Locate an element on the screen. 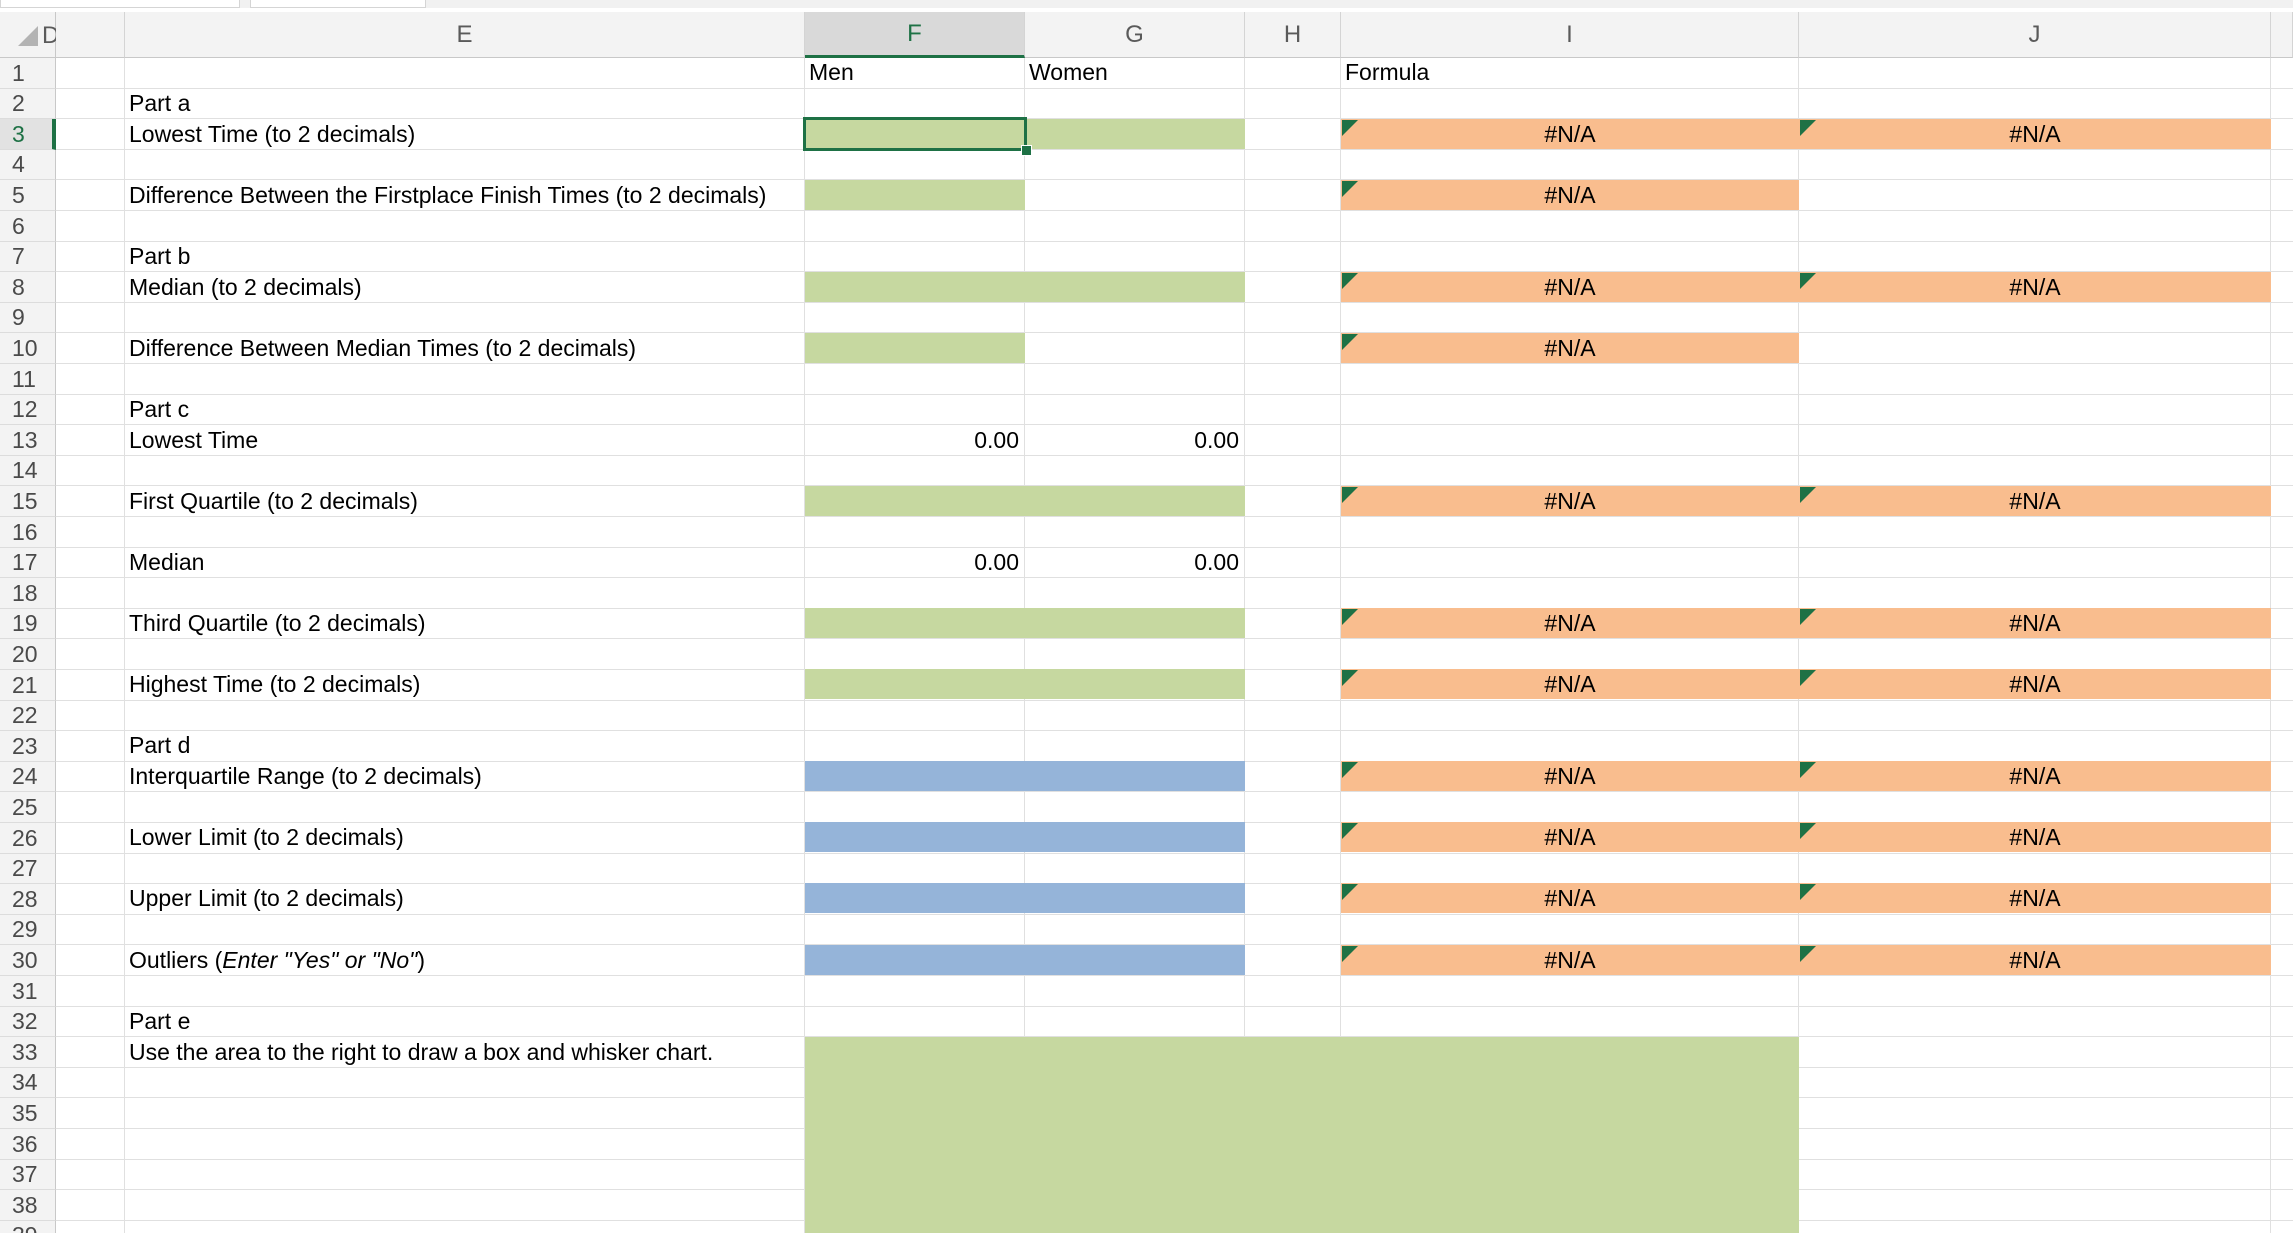 This screenshot has height=1233, width=2293. formula-cell-r19-i is located at coordinates (1570, 623).